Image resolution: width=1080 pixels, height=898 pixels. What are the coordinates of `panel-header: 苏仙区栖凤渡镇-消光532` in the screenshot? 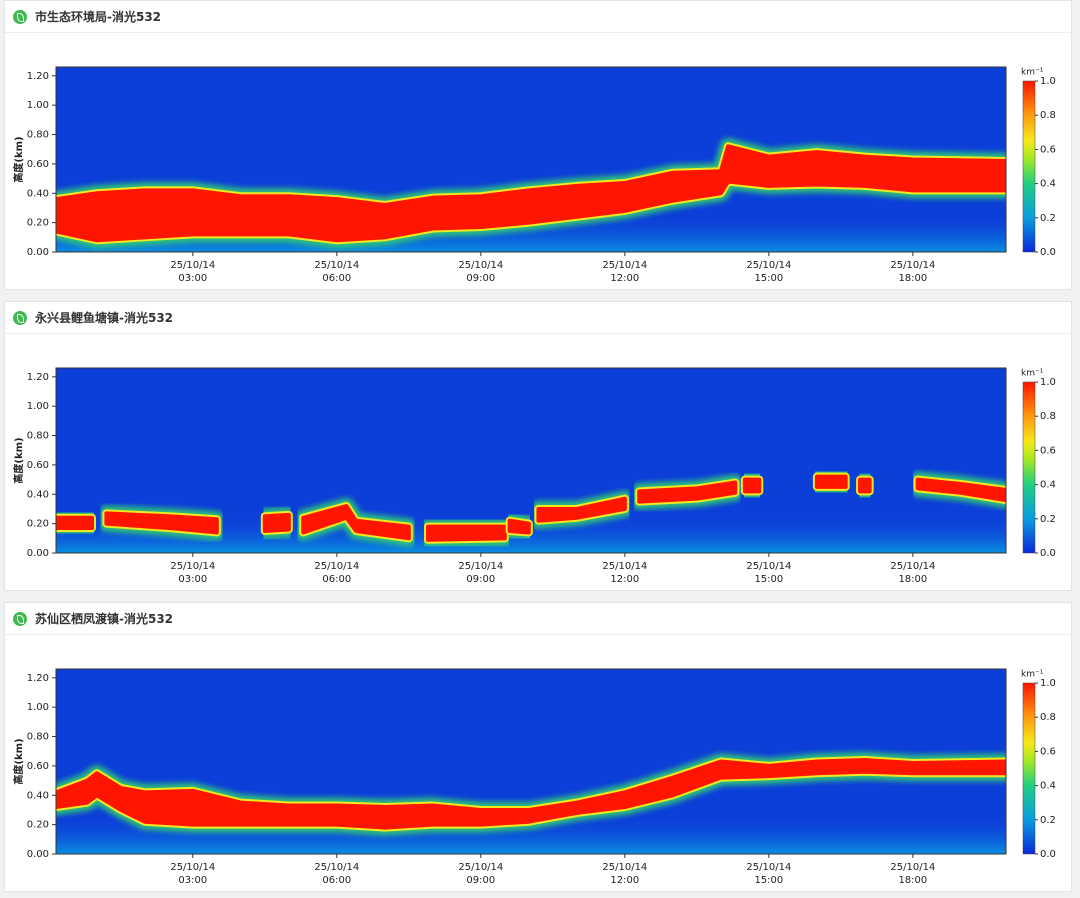 It's located at (538, 619).